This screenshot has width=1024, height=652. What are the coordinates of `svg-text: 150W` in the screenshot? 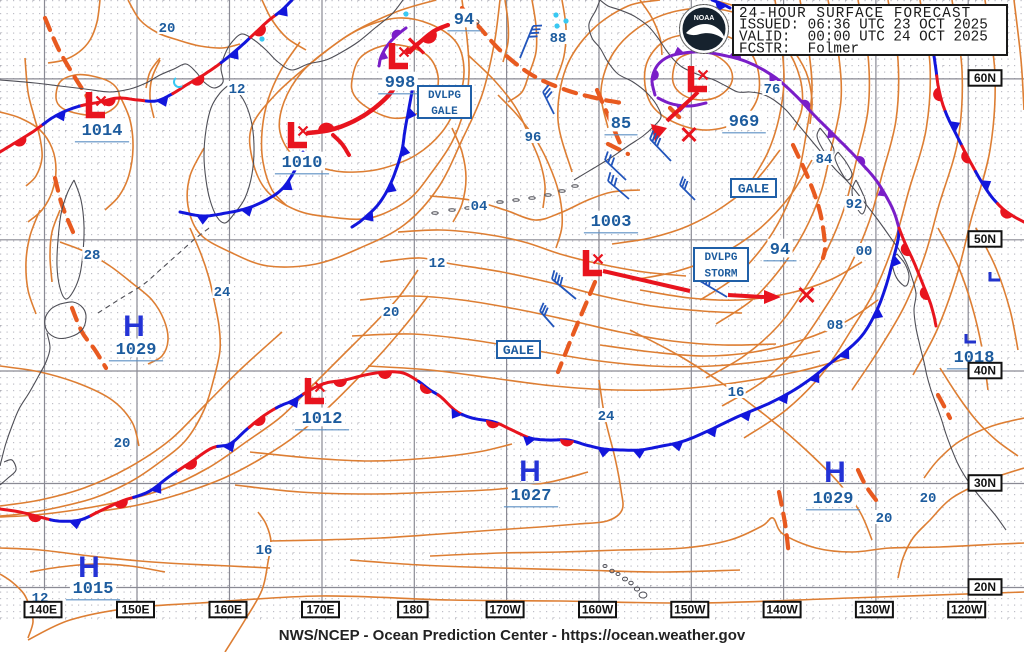 It's located at (690, 610).